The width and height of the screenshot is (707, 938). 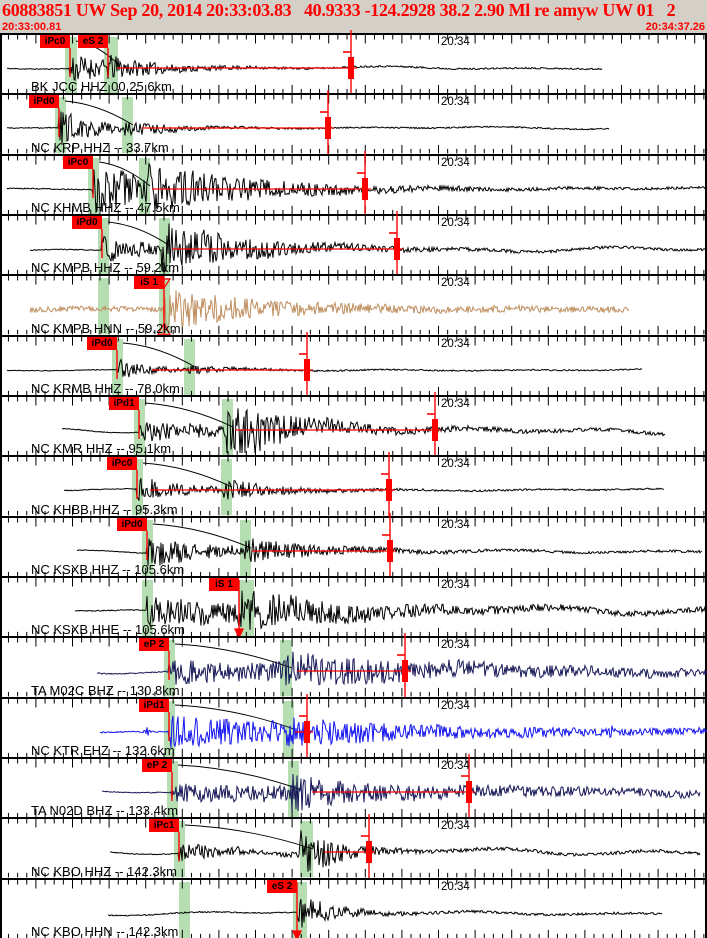 I want to click on station-label: NC KTR EHZ -- 132.6km, so click(x=103, y=750).